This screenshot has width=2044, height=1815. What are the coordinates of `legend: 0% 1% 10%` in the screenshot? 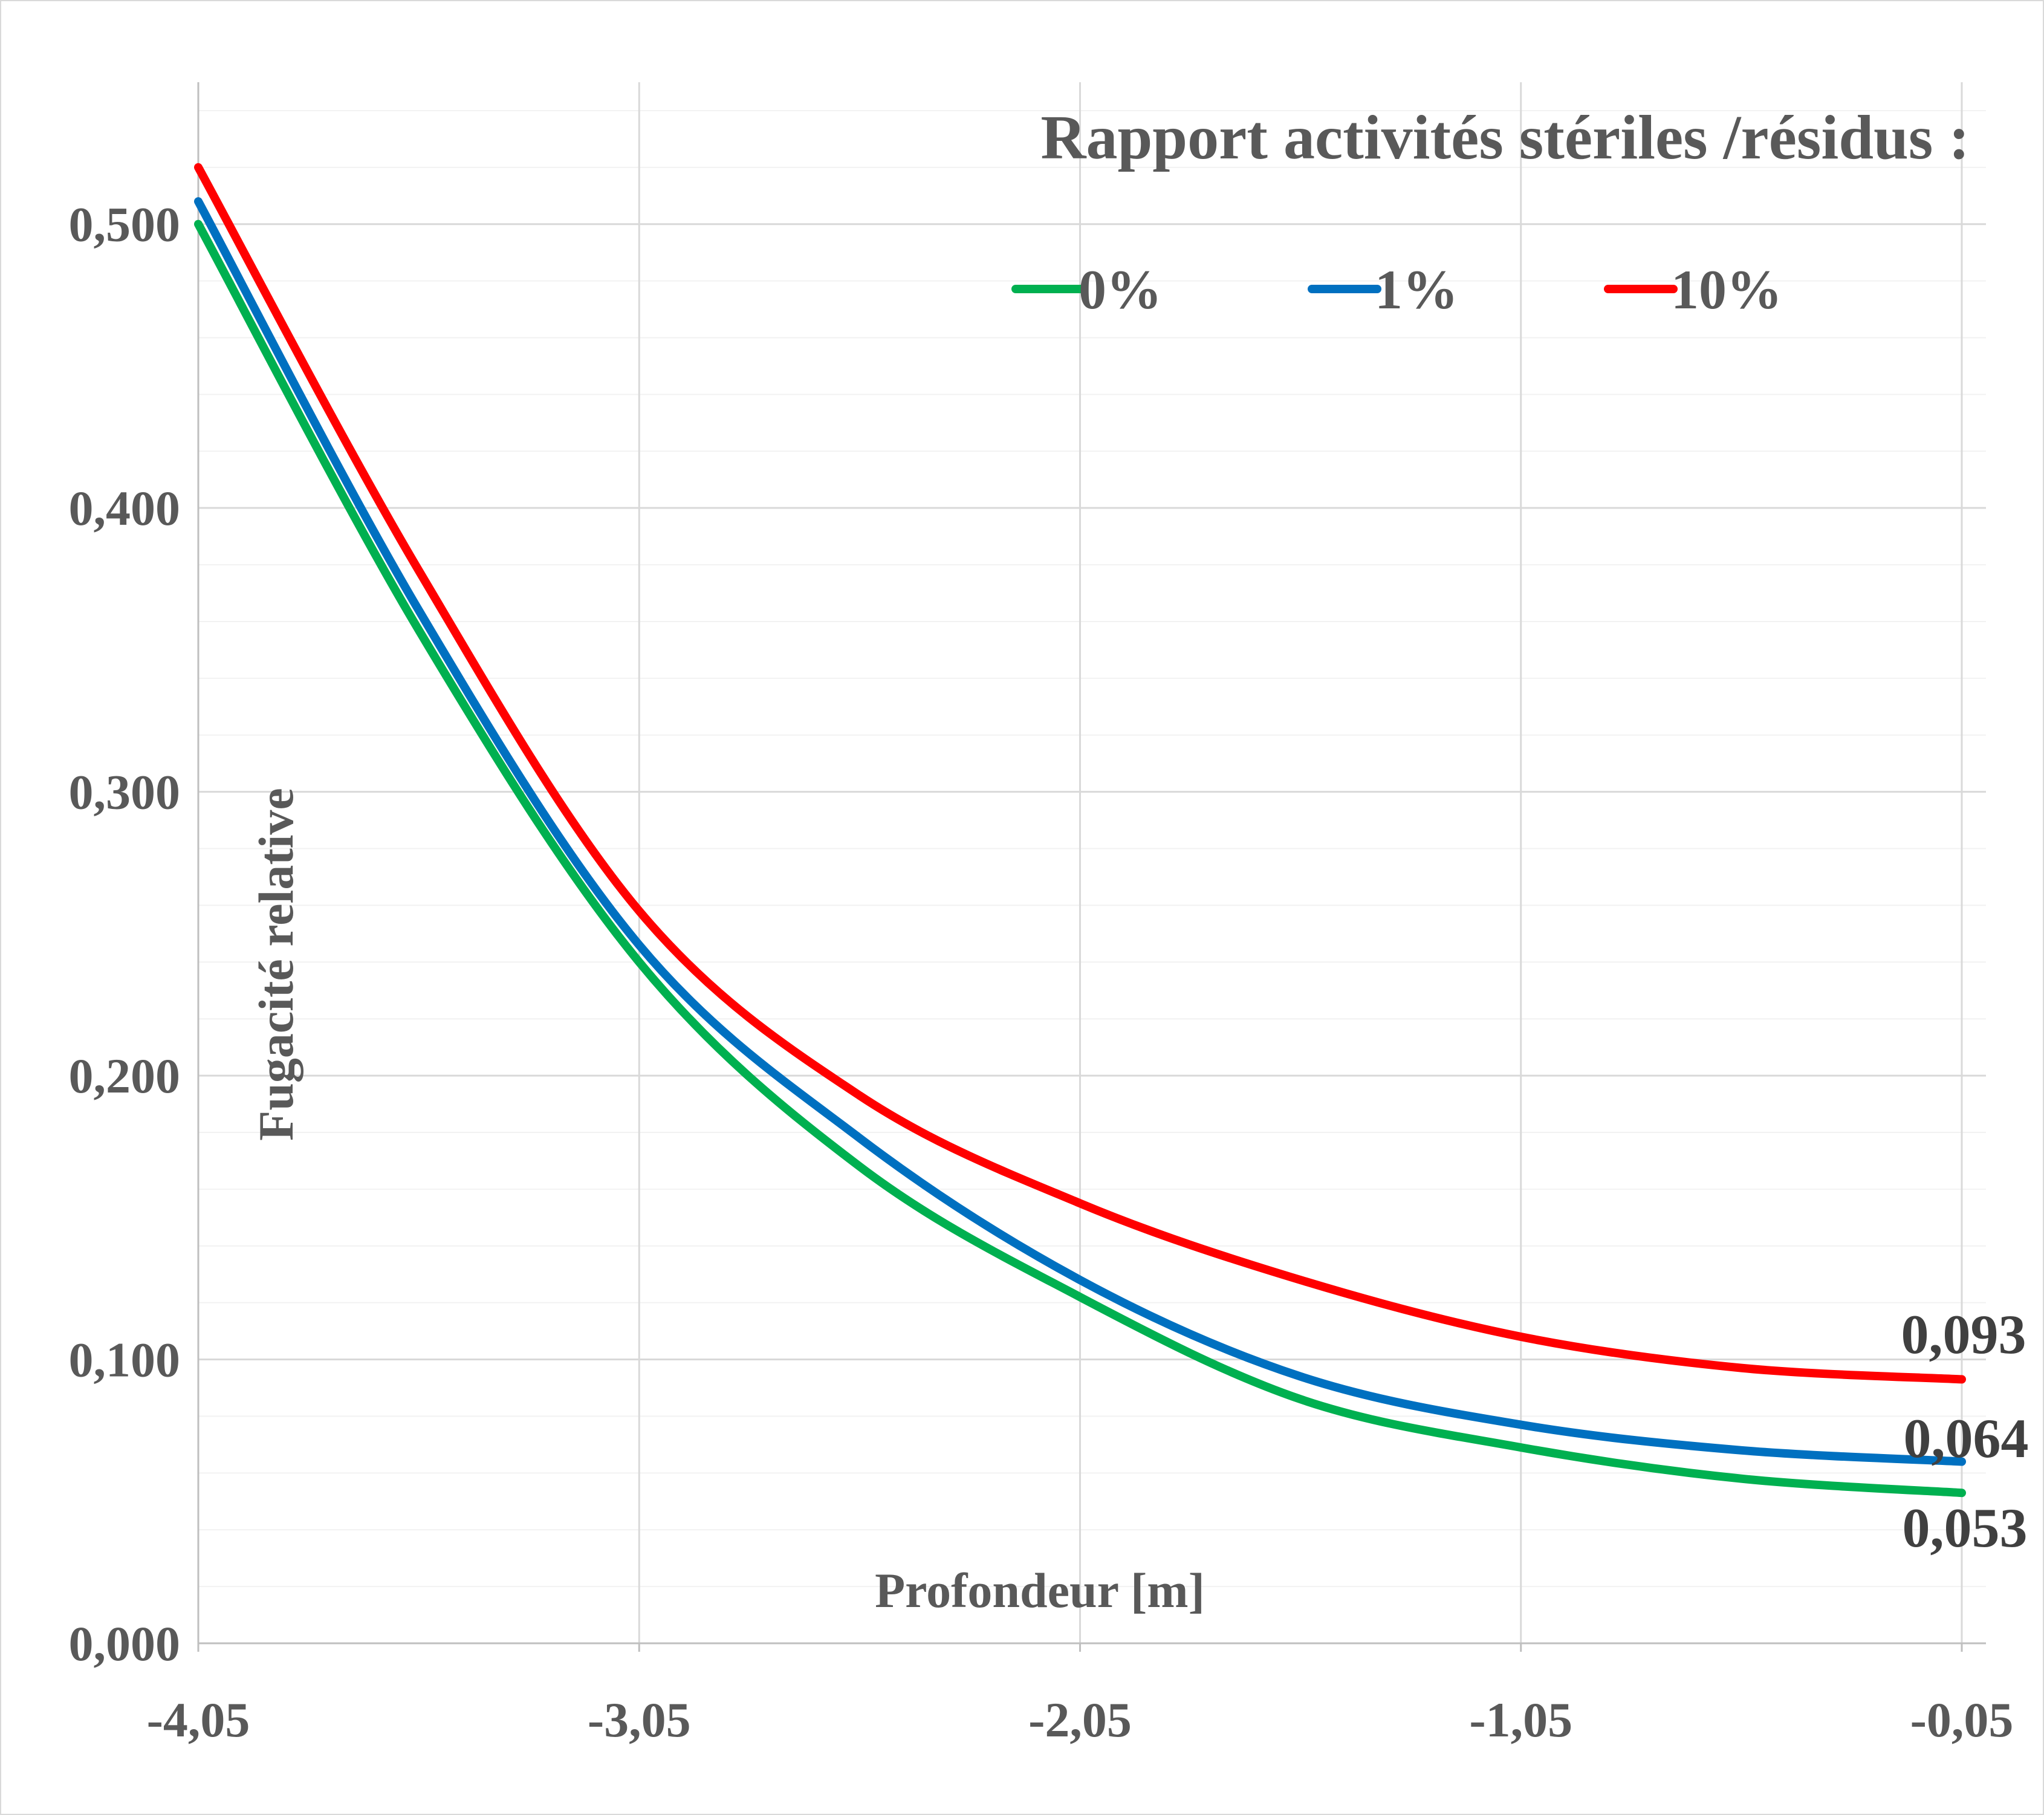 It's located at (1396, 289).